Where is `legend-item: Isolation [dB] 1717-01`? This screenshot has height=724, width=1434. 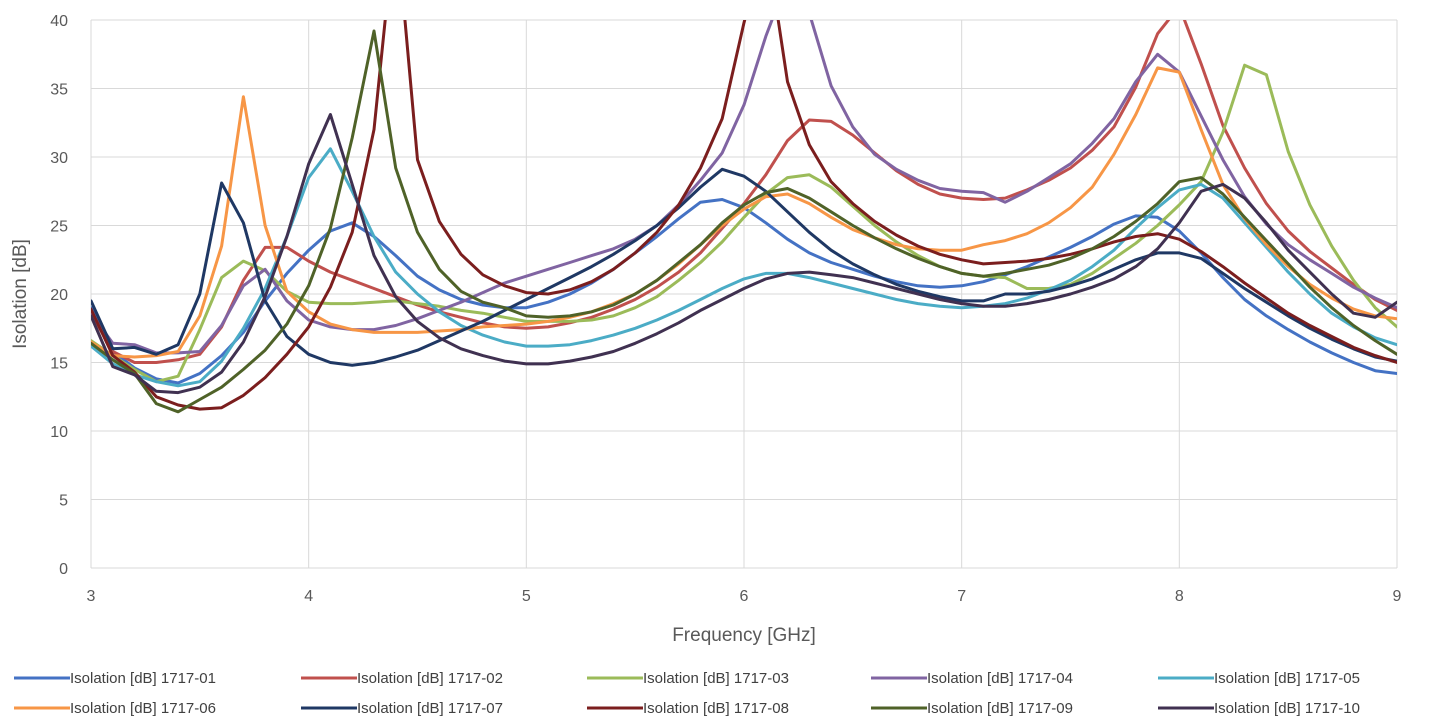
legend-item: Isolation [dB] 1717-01 is located at coordinates (115, 678).